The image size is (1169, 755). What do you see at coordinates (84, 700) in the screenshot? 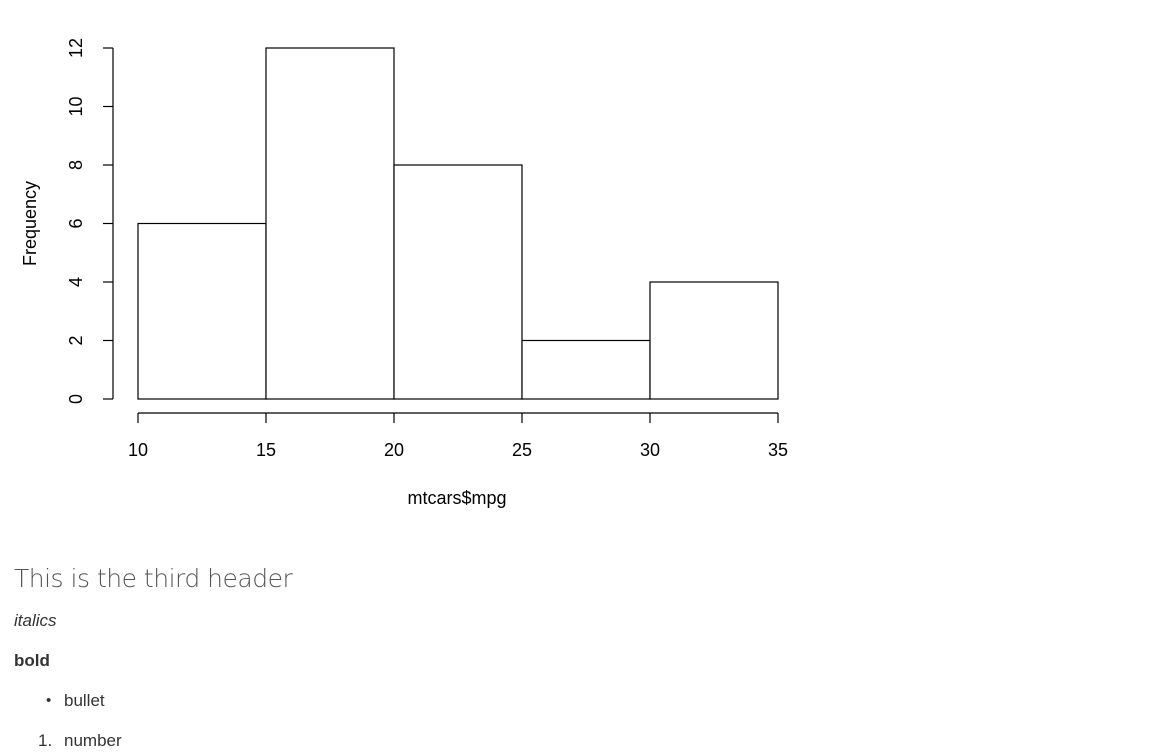
I see `bullet-item-text: bullet` at bounding box center [84, 700].